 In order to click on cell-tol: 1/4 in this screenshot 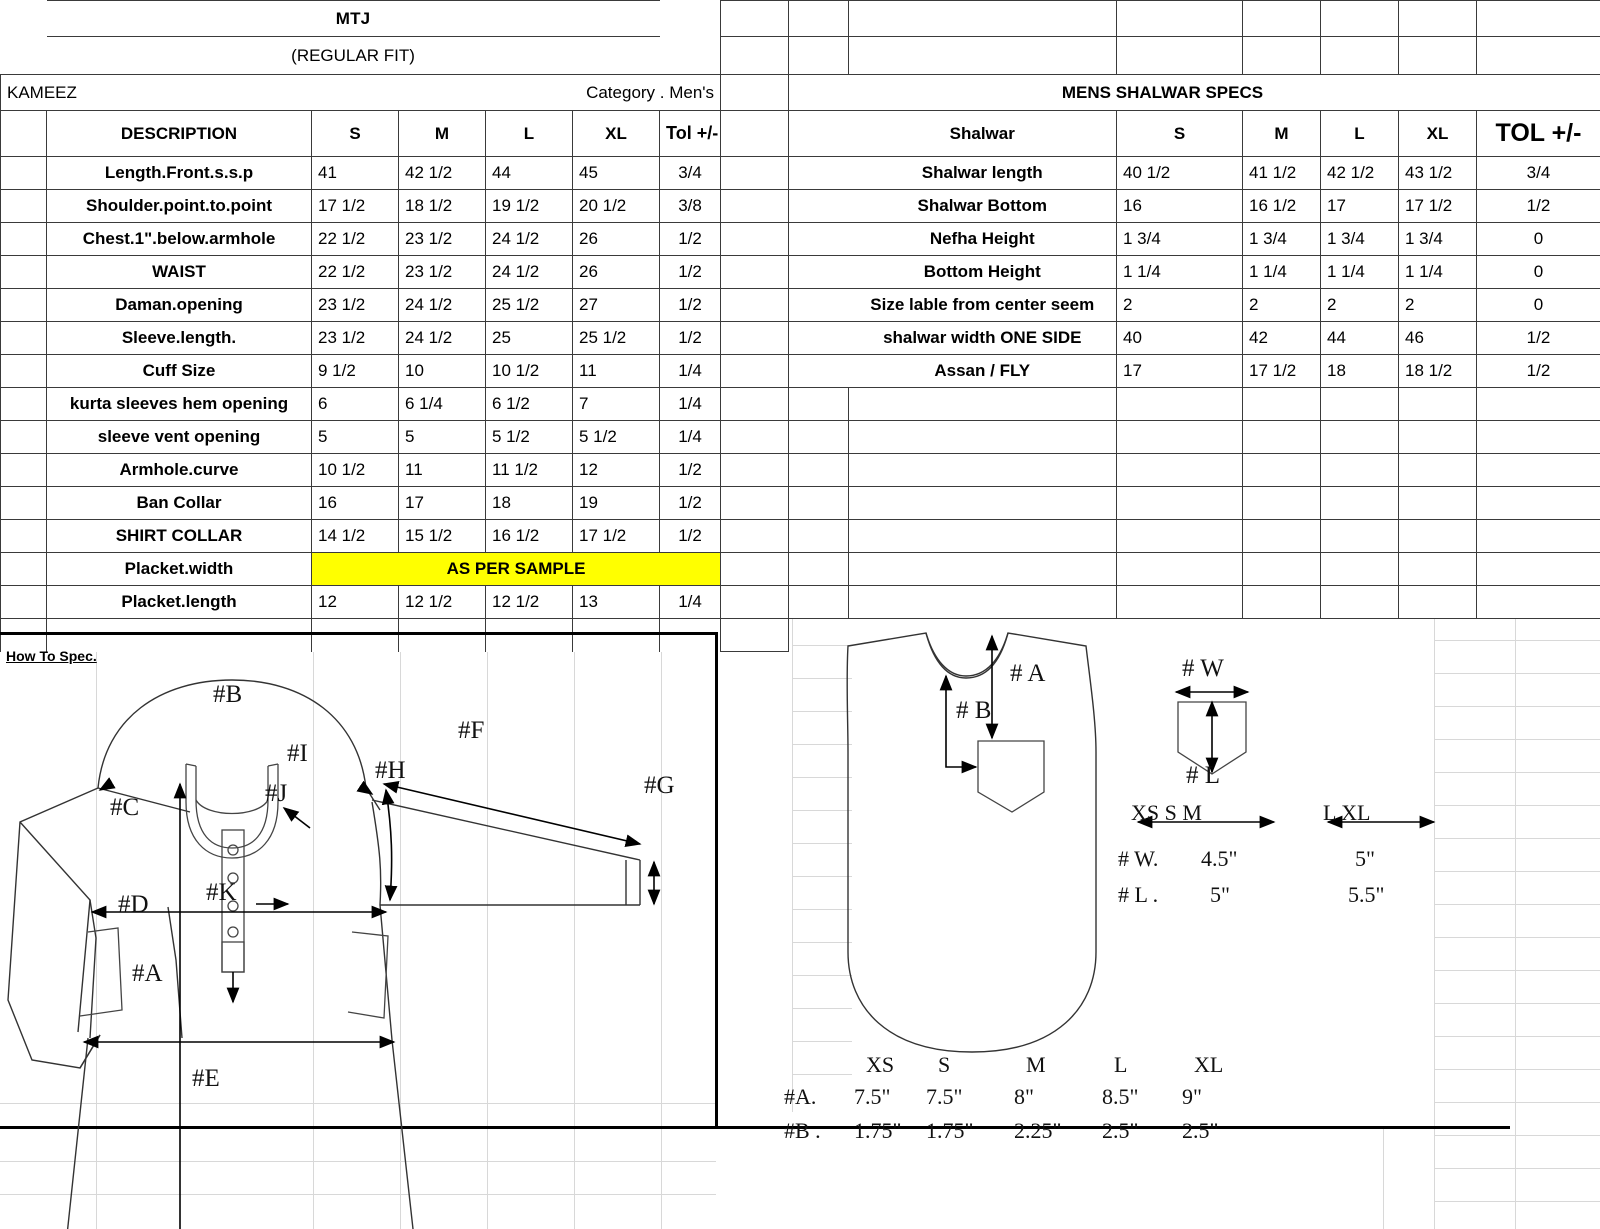, I will do `click(690, 437)`.